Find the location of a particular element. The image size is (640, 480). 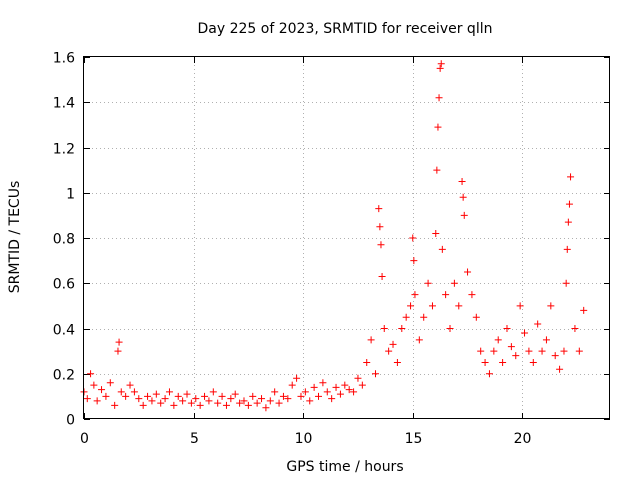

y-tick-label: 0.8 is located at coordinates (64, 240).